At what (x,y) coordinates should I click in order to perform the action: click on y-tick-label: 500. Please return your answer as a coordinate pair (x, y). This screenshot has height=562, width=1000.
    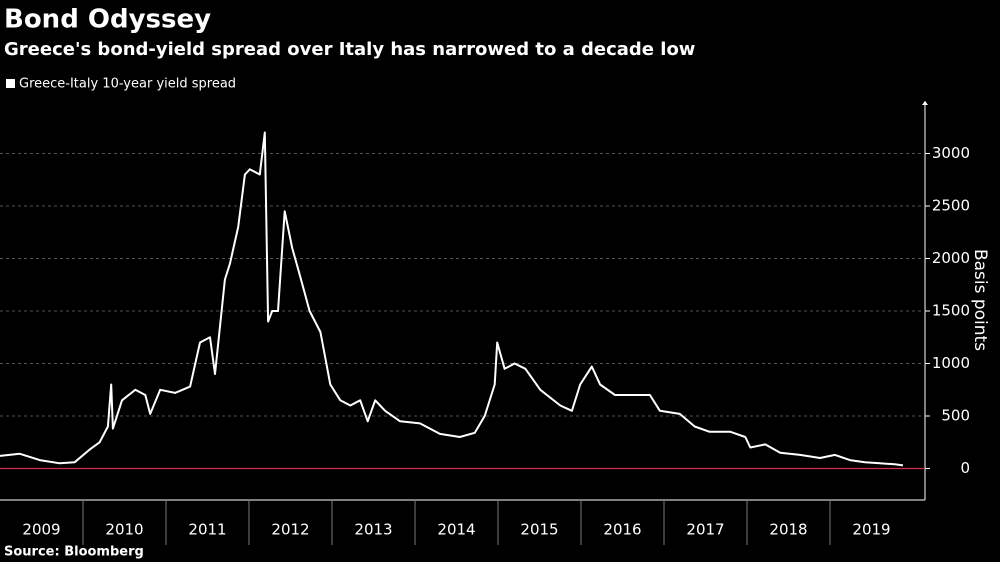
    Looking at the image, I should click on (955, 416).